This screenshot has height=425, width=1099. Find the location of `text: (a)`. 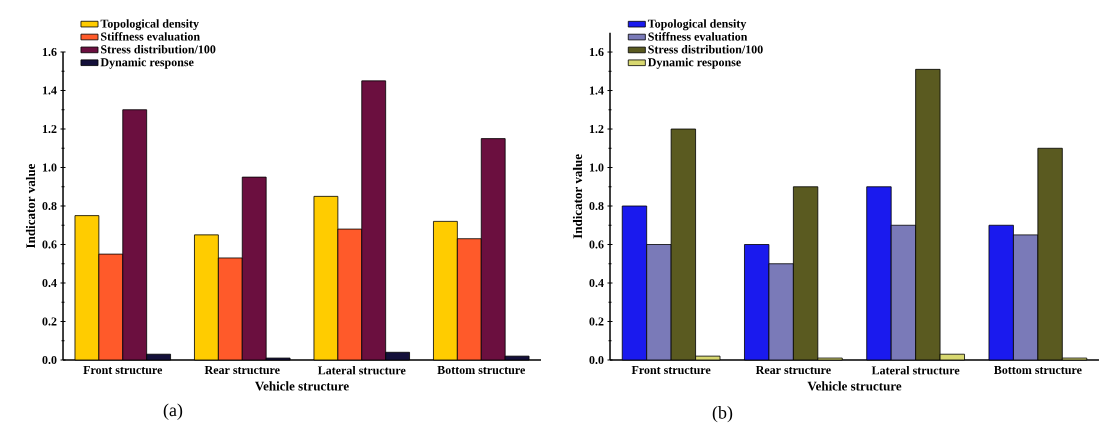

text: (a) is located at coordinates (173, 411).